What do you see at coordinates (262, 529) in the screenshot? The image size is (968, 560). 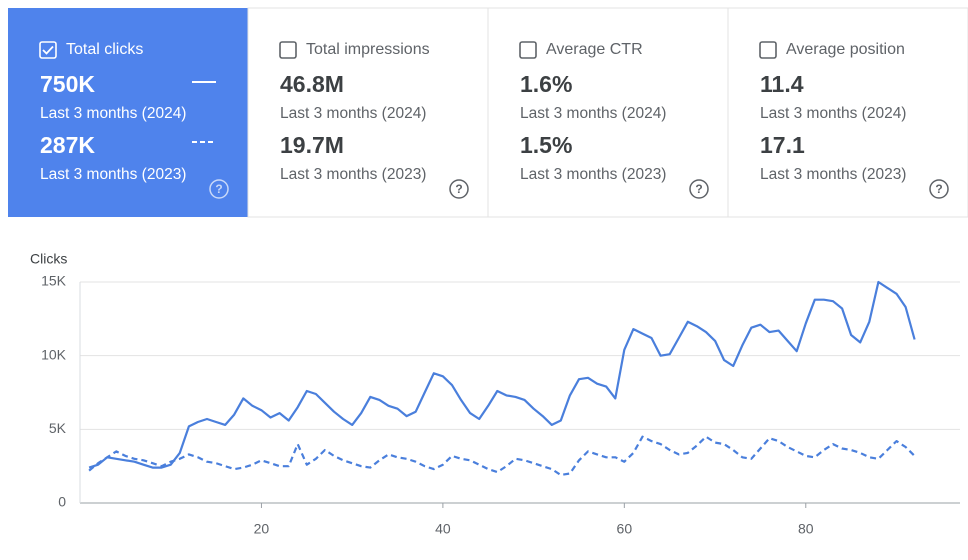 I see `x-tick-label: 20` at bounding box center [262, 529].